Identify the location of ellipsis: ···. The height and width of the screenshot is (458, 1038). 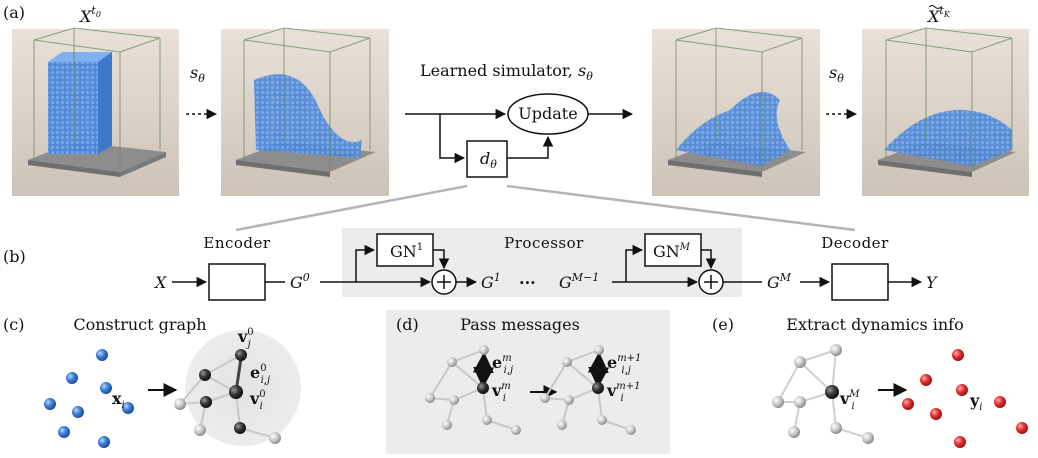
(527, 282).